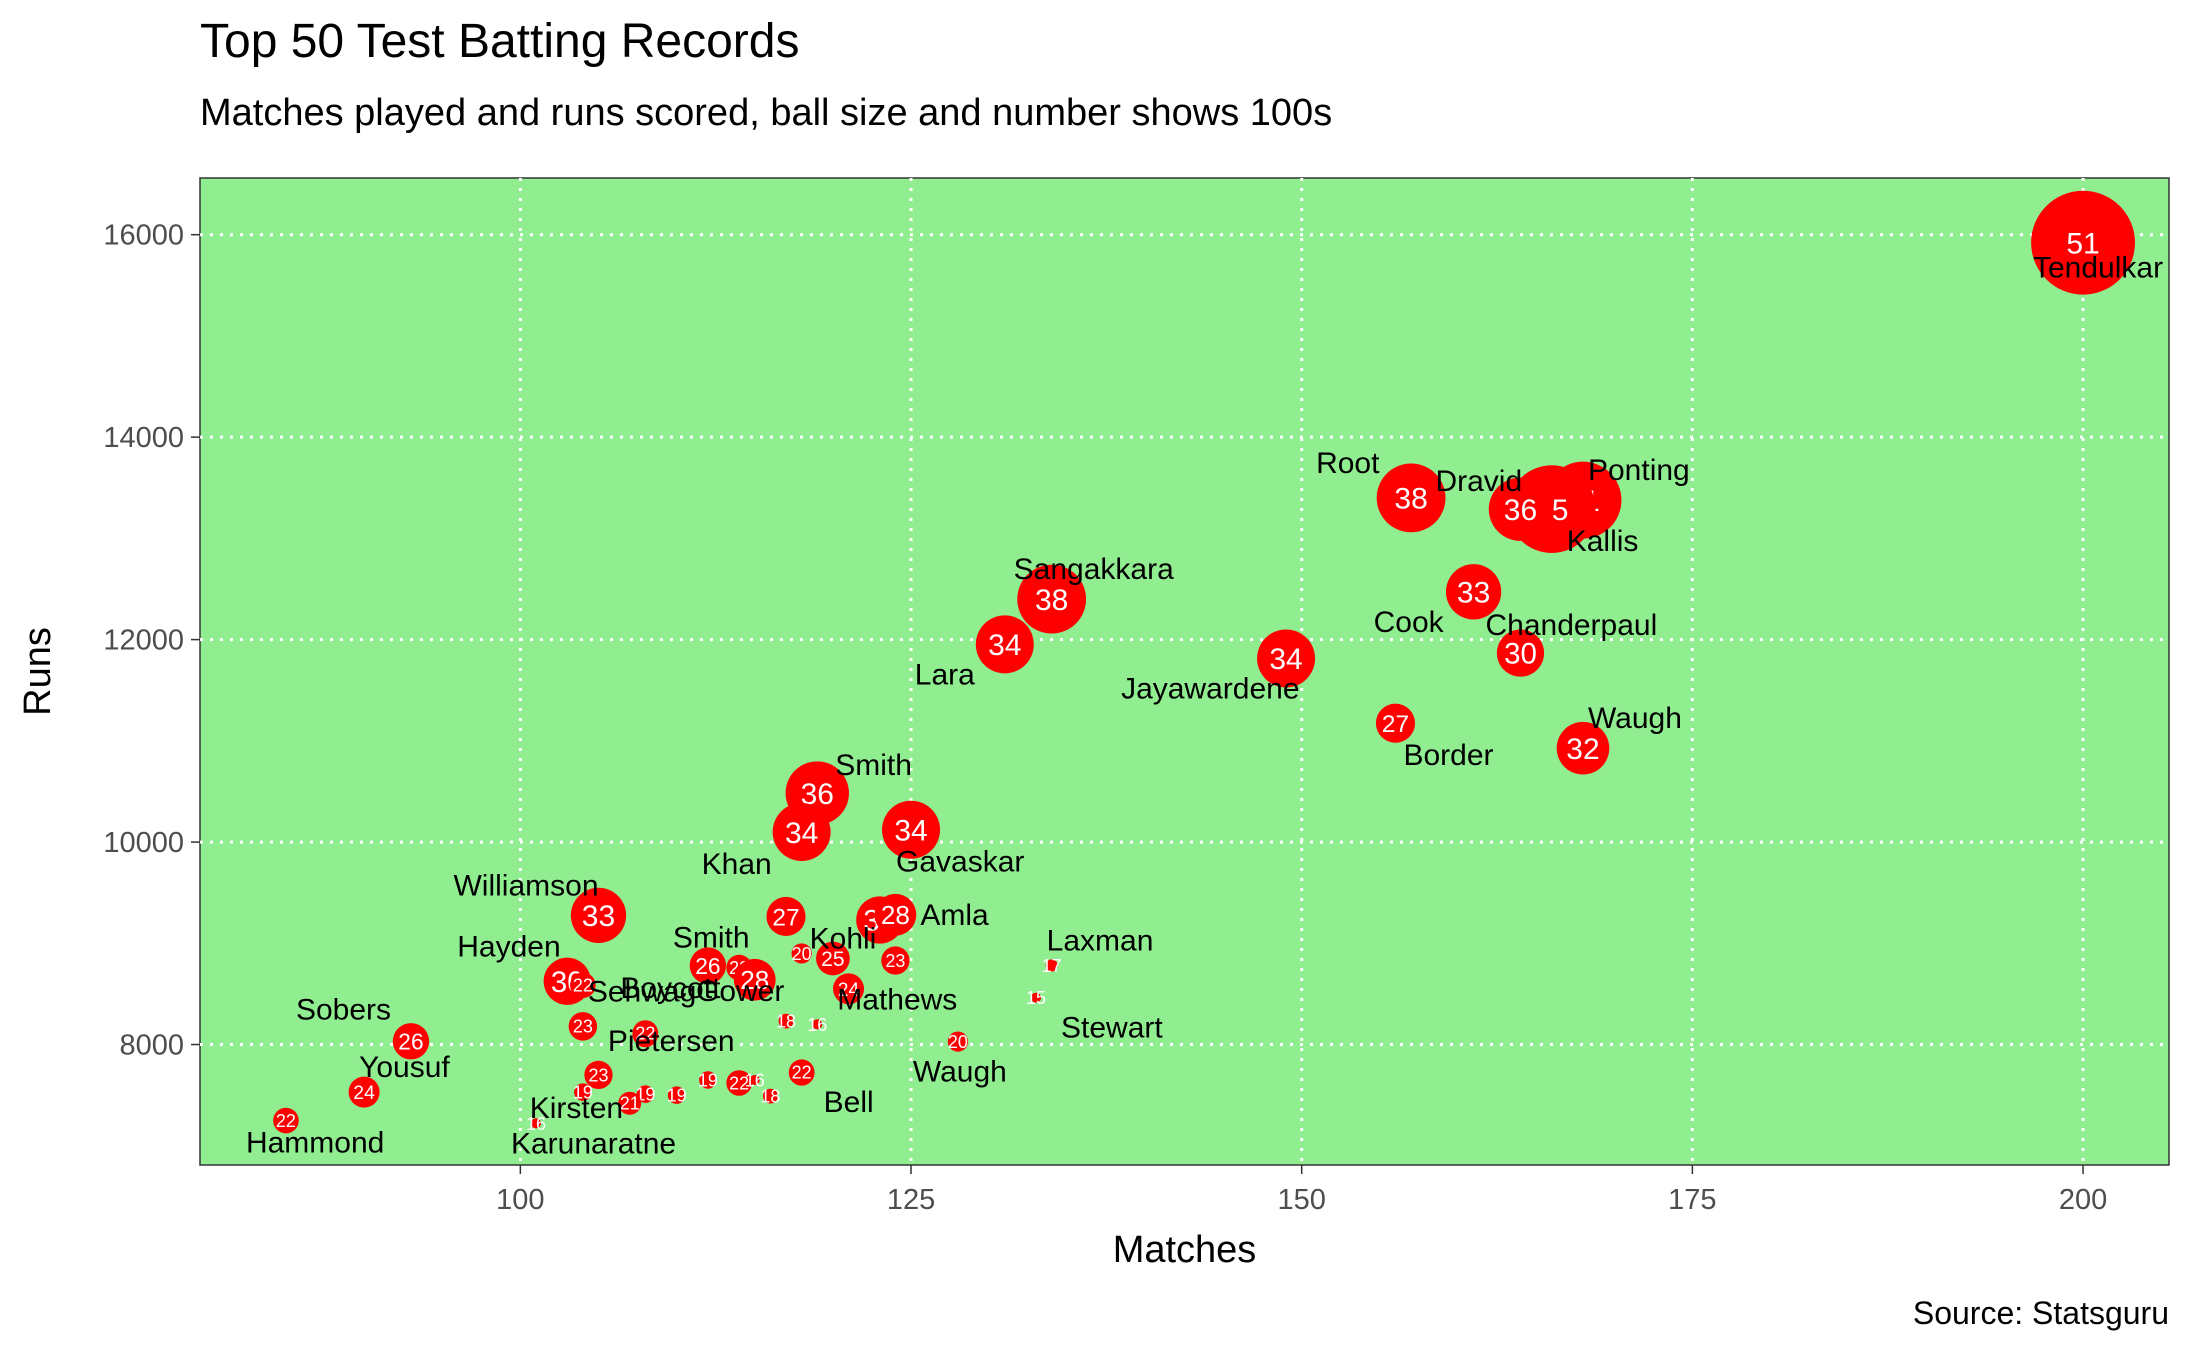 This screenshot has height=1350, width=2187. I want to click on point-value-29: 15, so click(1036, 998).